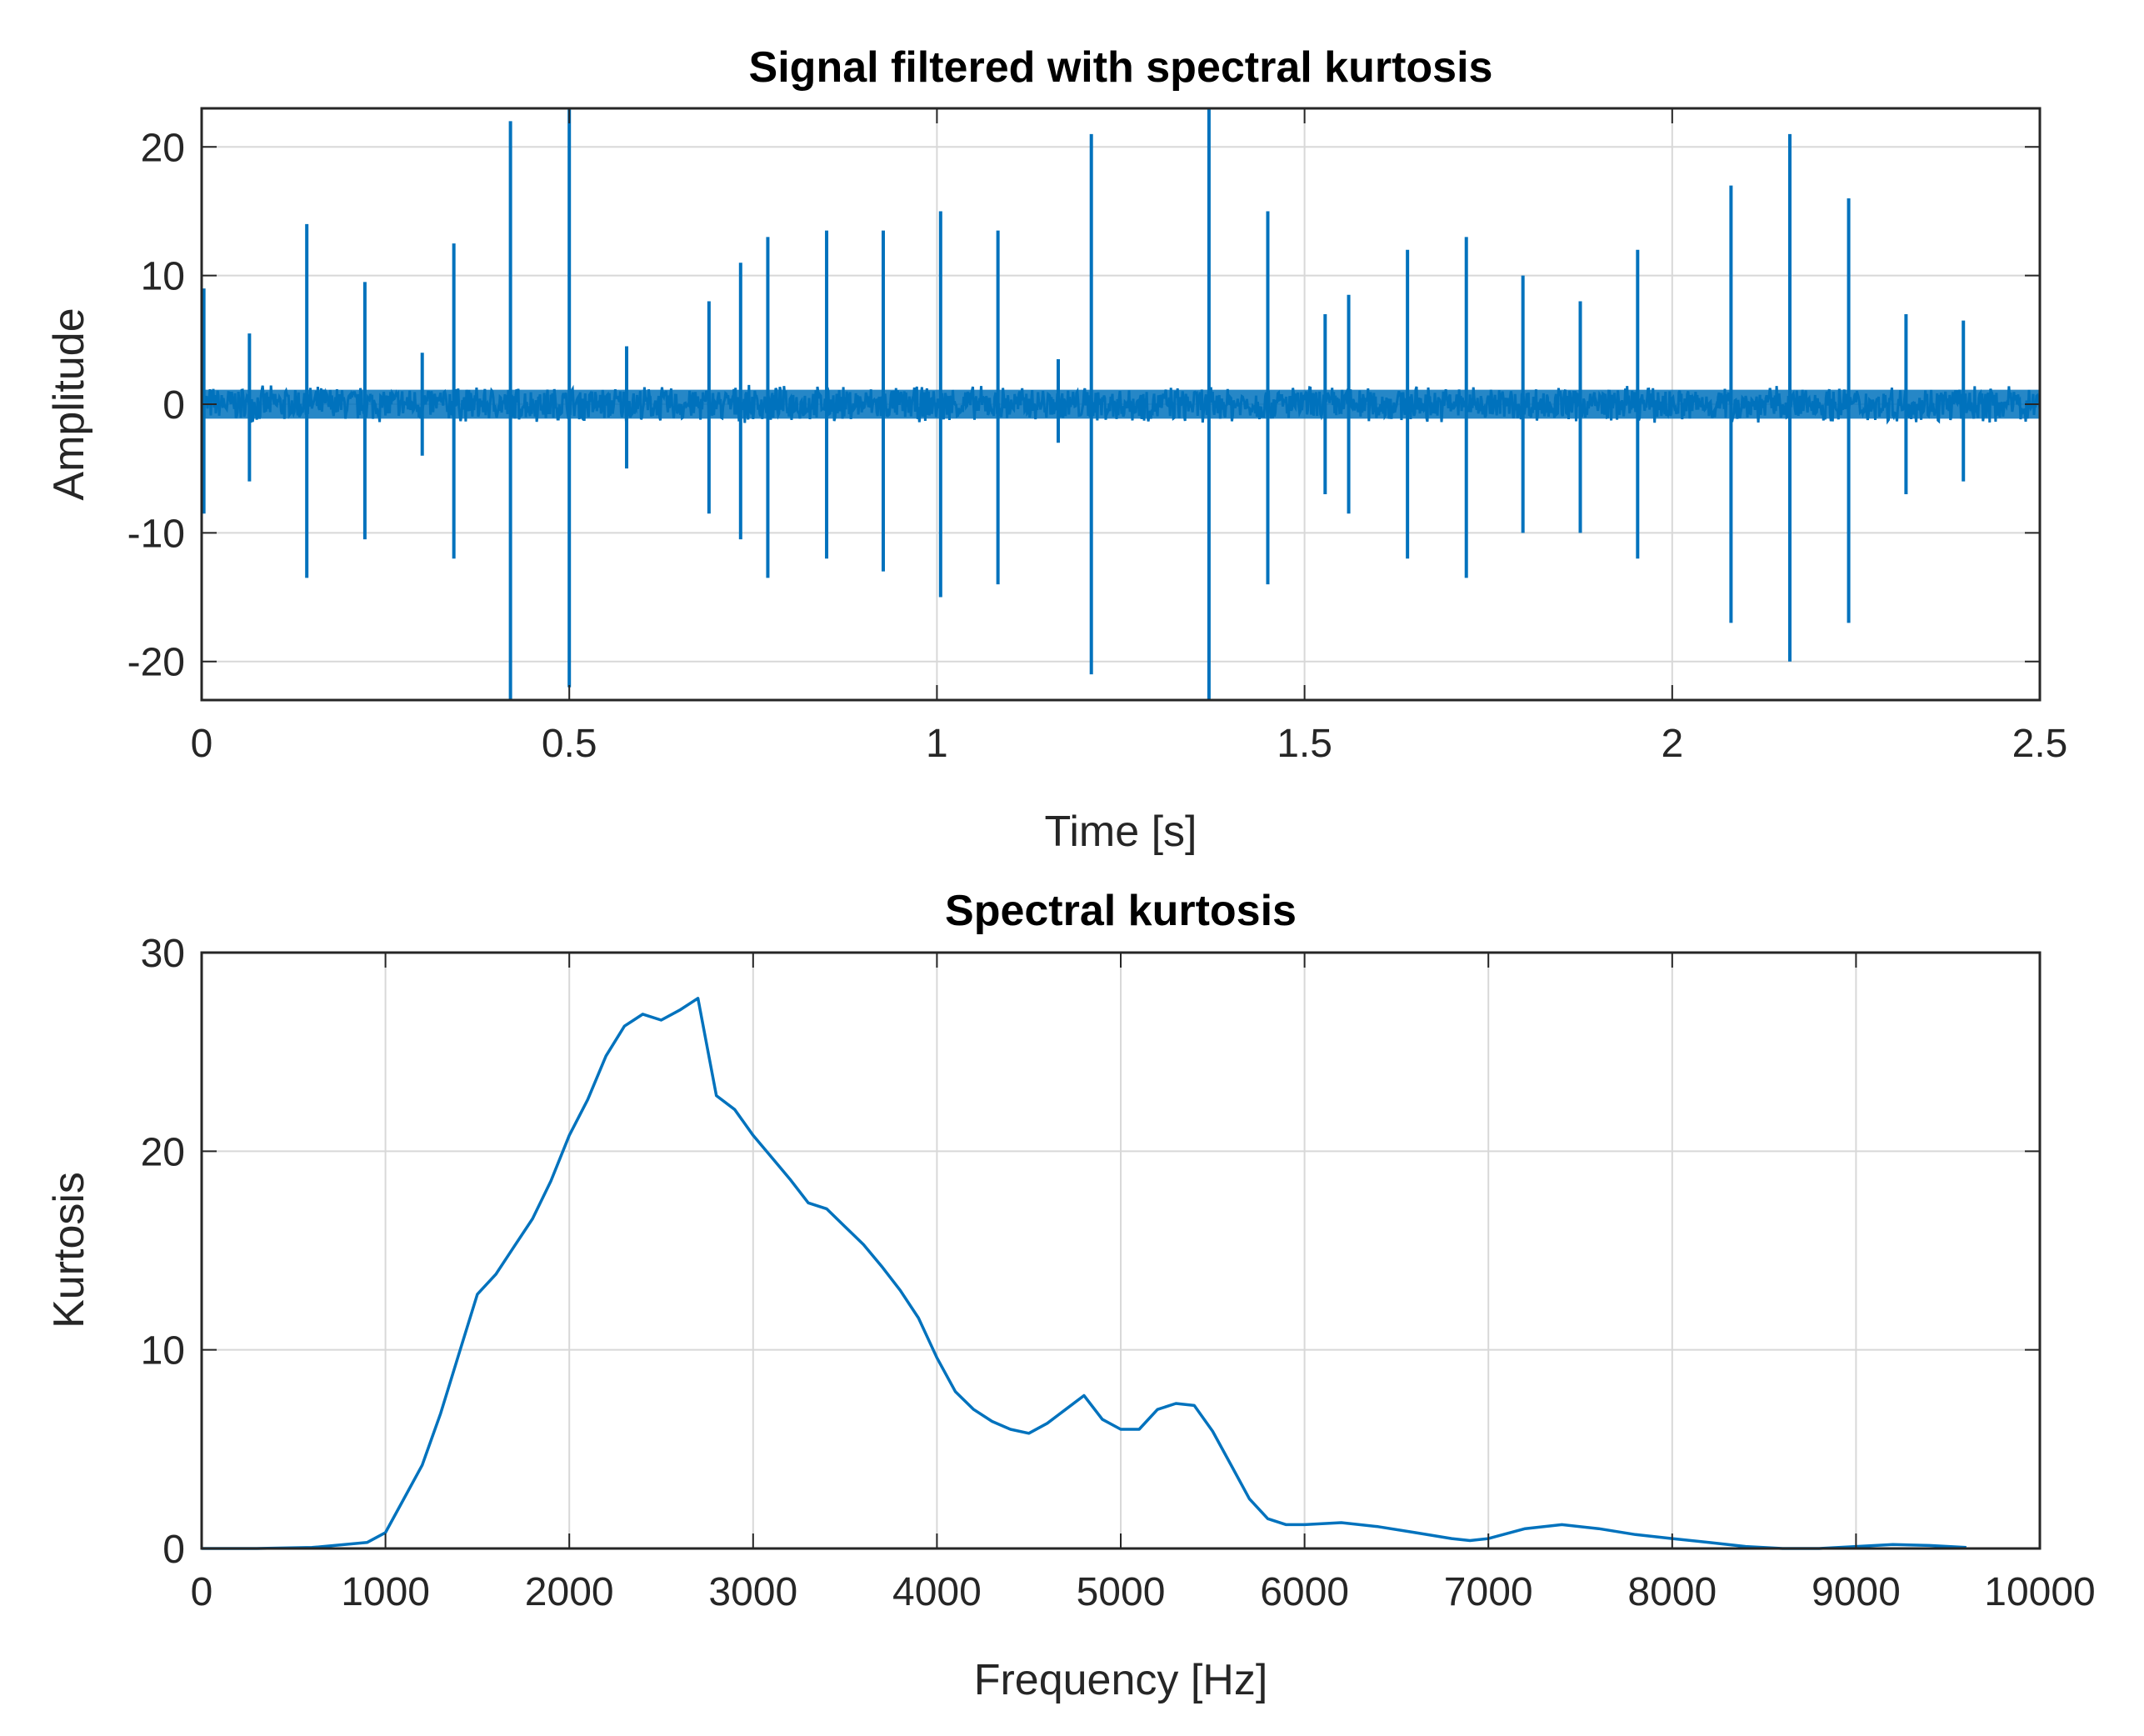 The height and width of the screenshot is (1736, 2144). Describe the element at coordinates (1856, 1592) in the screenshot. I see `x-tick-label: 9000` at that location.